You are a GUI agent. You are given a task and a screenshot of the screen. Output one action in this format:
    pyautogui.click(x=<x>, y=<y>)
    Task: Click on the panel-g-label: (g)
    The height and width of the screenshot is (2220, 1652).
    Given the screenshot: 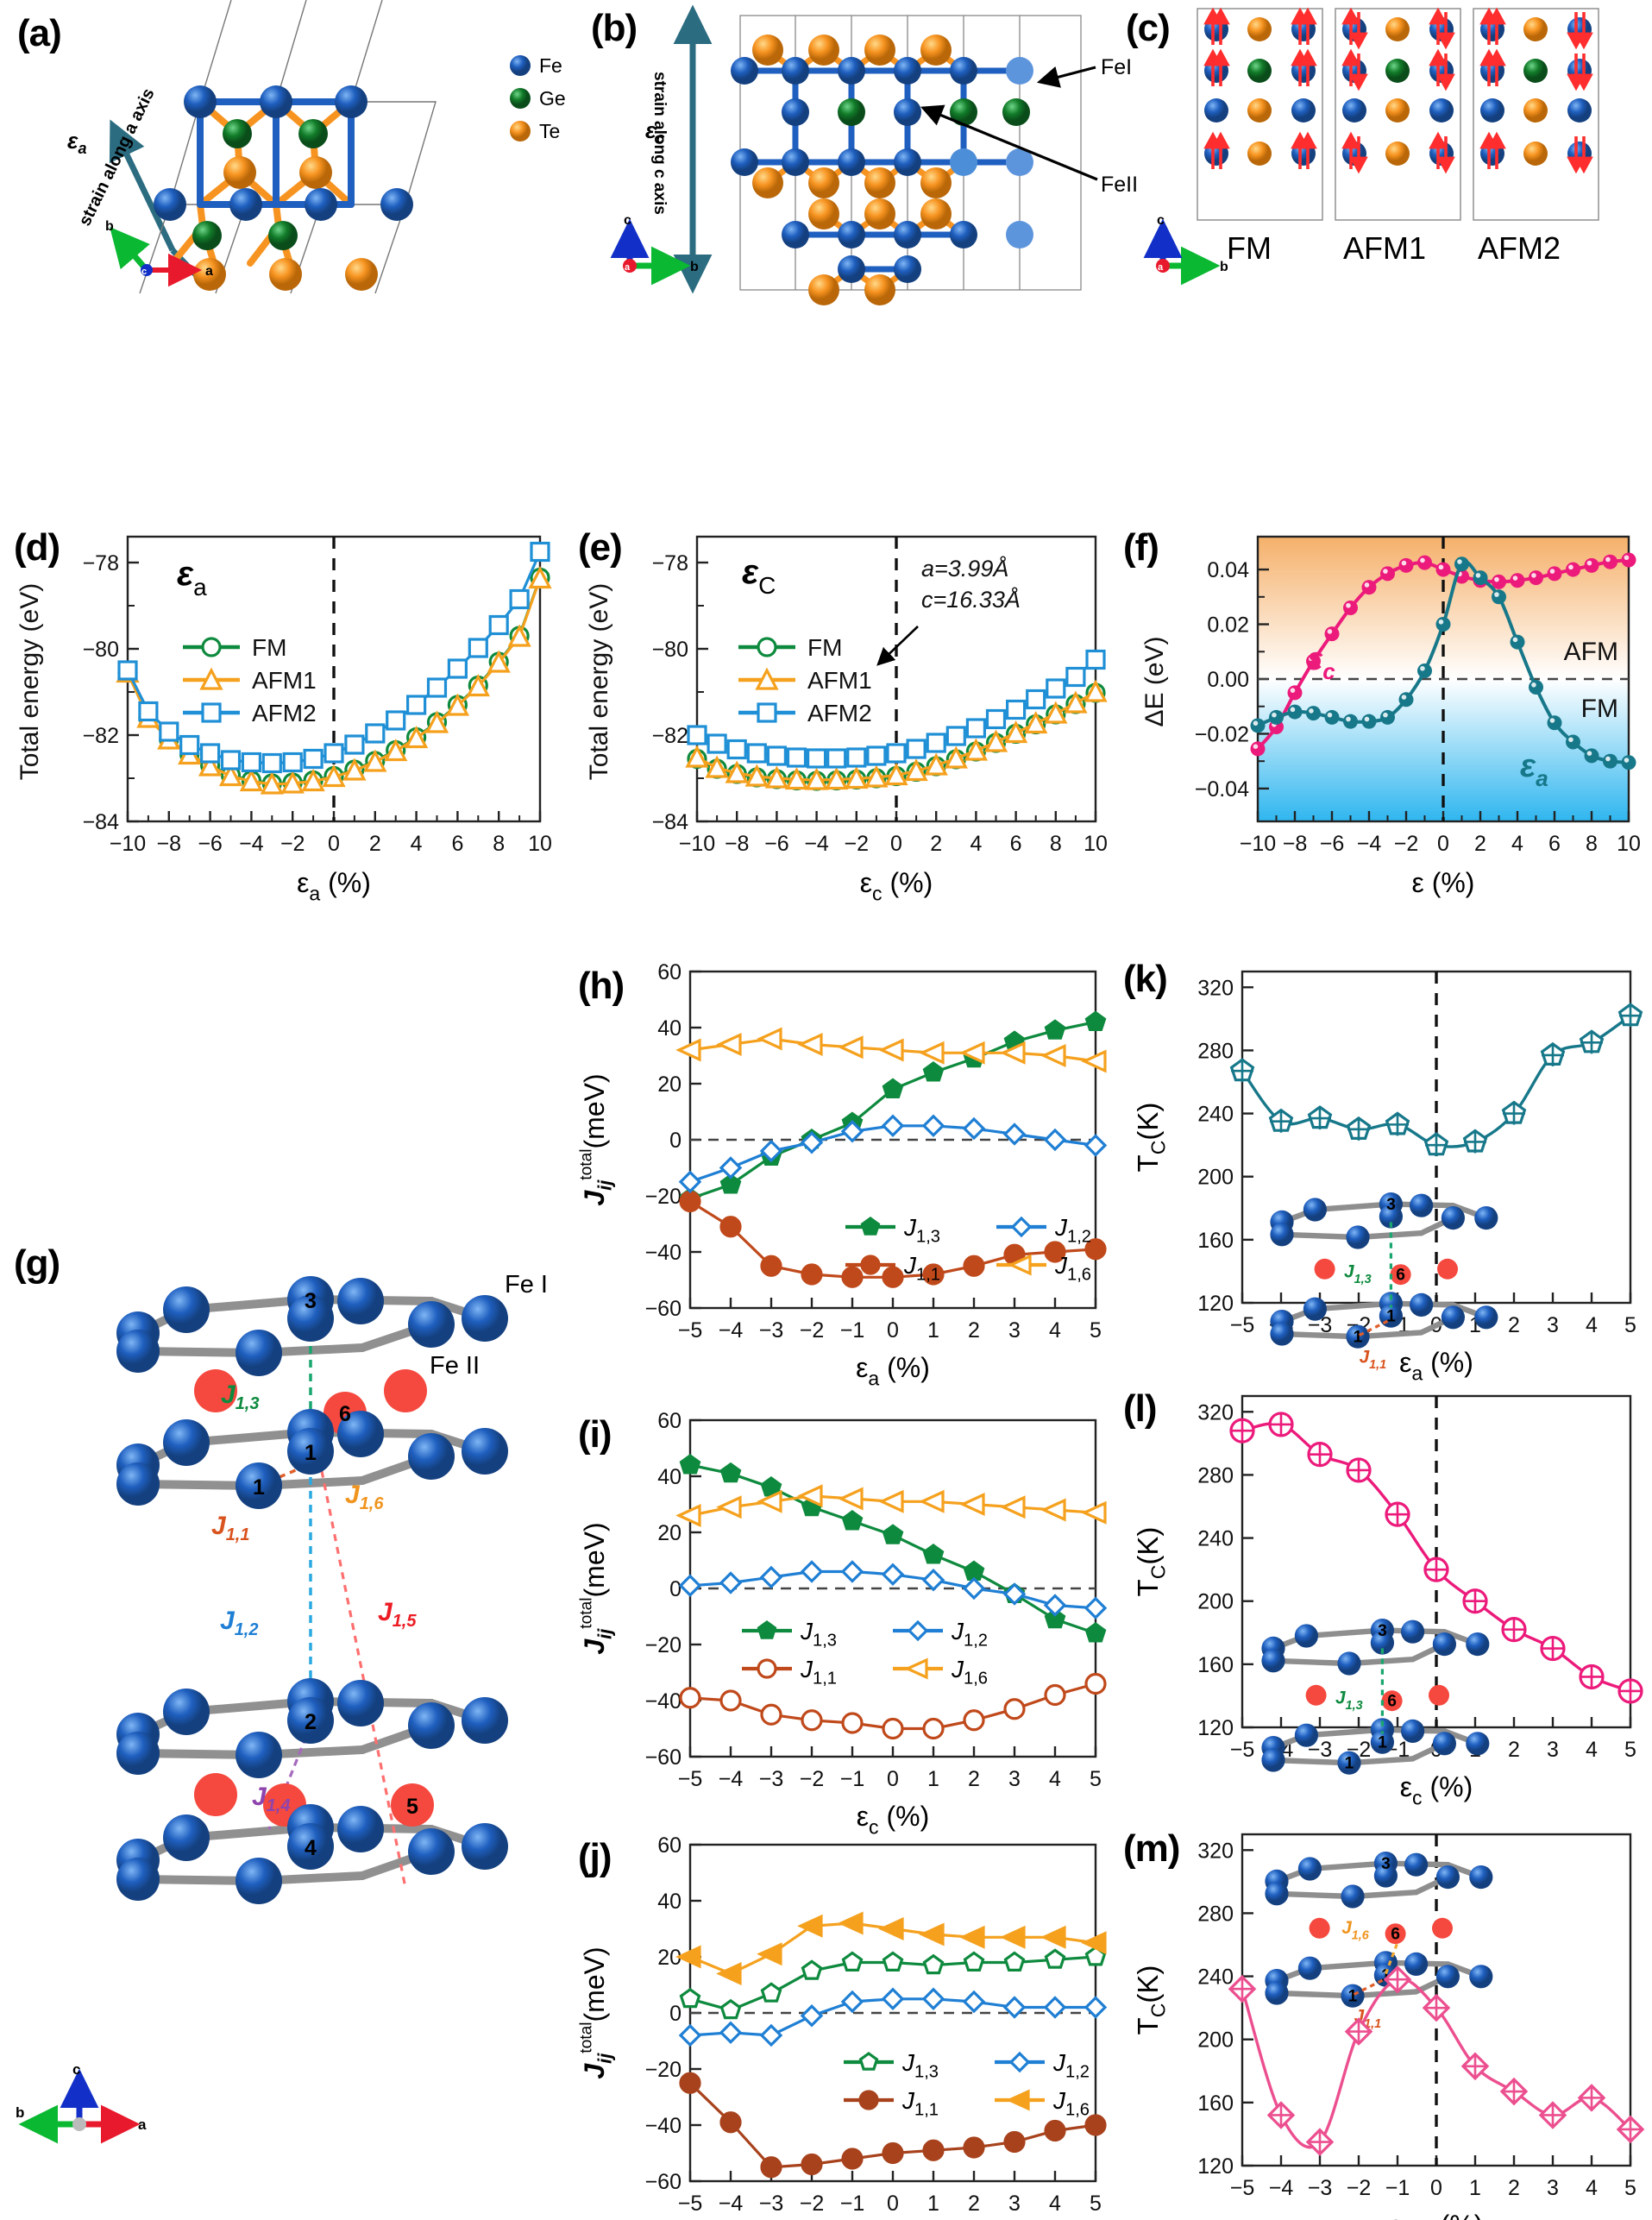 What is the action you would take?
    pyautogui.click(x=37, y=1263)
    